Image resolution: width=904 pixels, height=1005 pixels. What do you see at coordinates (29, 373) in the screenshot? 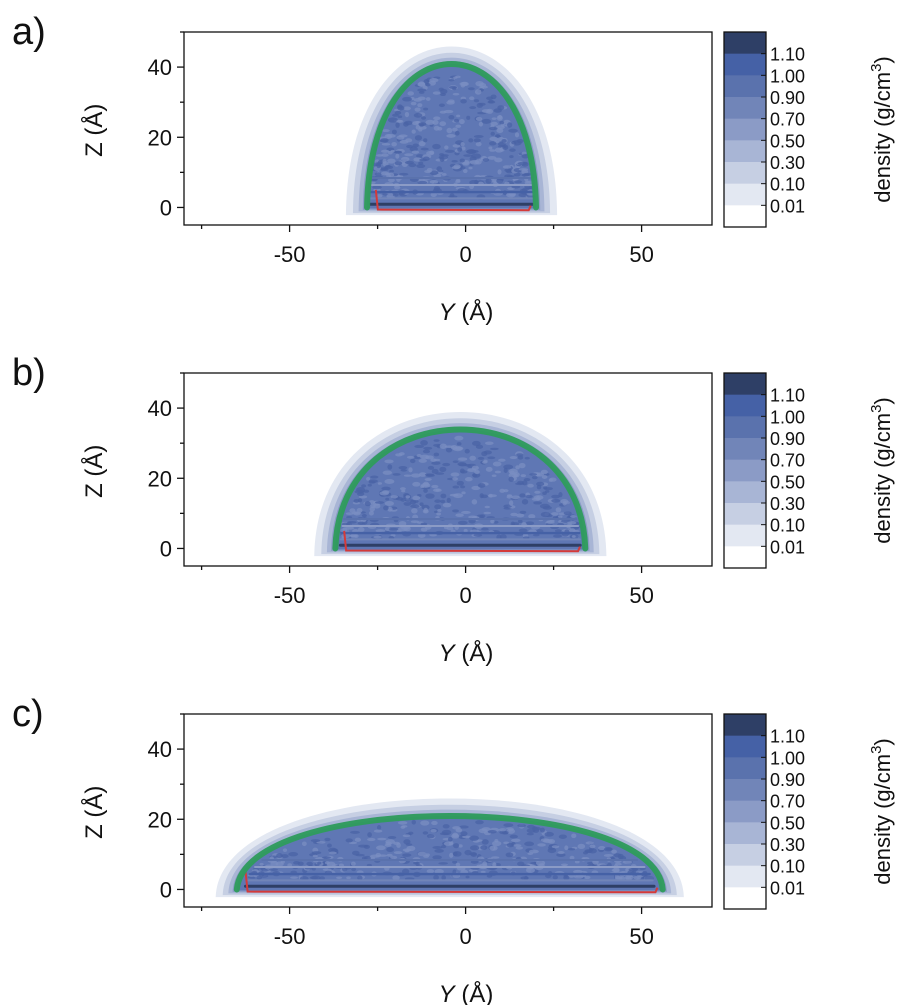
I see `panel-label: b)` at bounding box center [29, 373].